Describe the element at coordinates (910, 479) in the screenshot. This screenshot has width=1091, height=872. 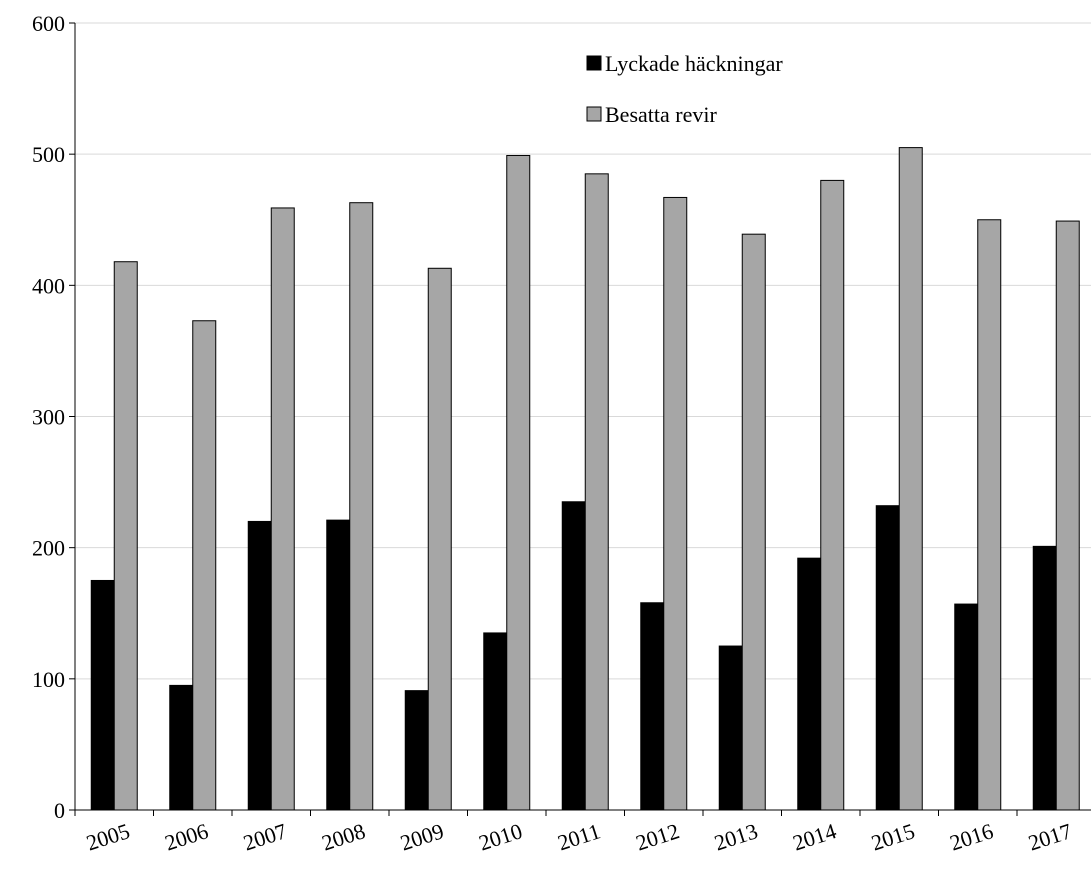
I see `bar-besatta-revir-2015` at that location.